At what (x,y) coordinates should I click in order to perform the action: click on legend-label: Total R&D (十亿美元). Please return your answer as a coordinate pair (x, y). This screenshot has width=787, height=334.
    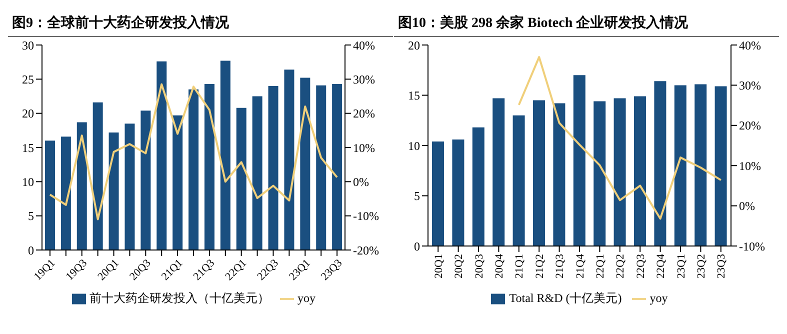
    Looking at the image, I should click on (565, 298).